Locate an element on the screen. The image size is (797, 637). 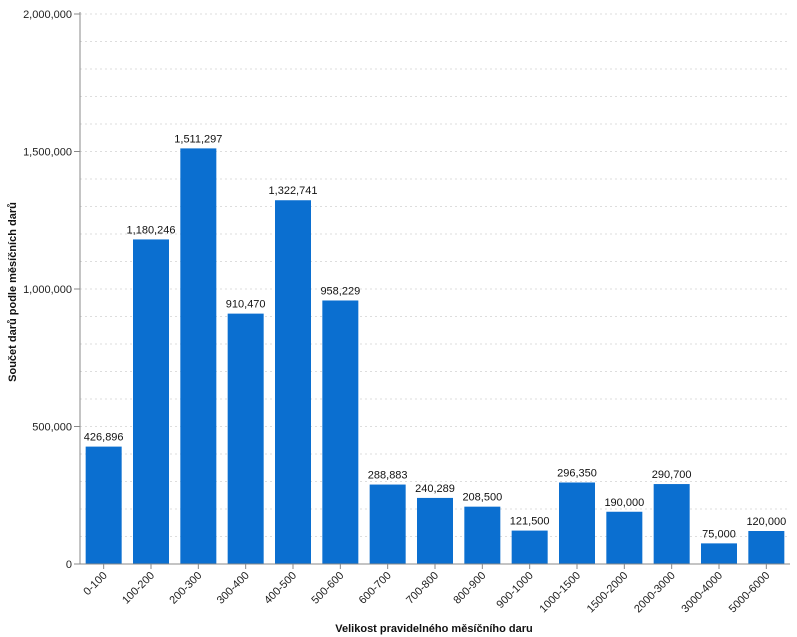
x-tick-label: 600-700 is located at coordinates (375, 588).